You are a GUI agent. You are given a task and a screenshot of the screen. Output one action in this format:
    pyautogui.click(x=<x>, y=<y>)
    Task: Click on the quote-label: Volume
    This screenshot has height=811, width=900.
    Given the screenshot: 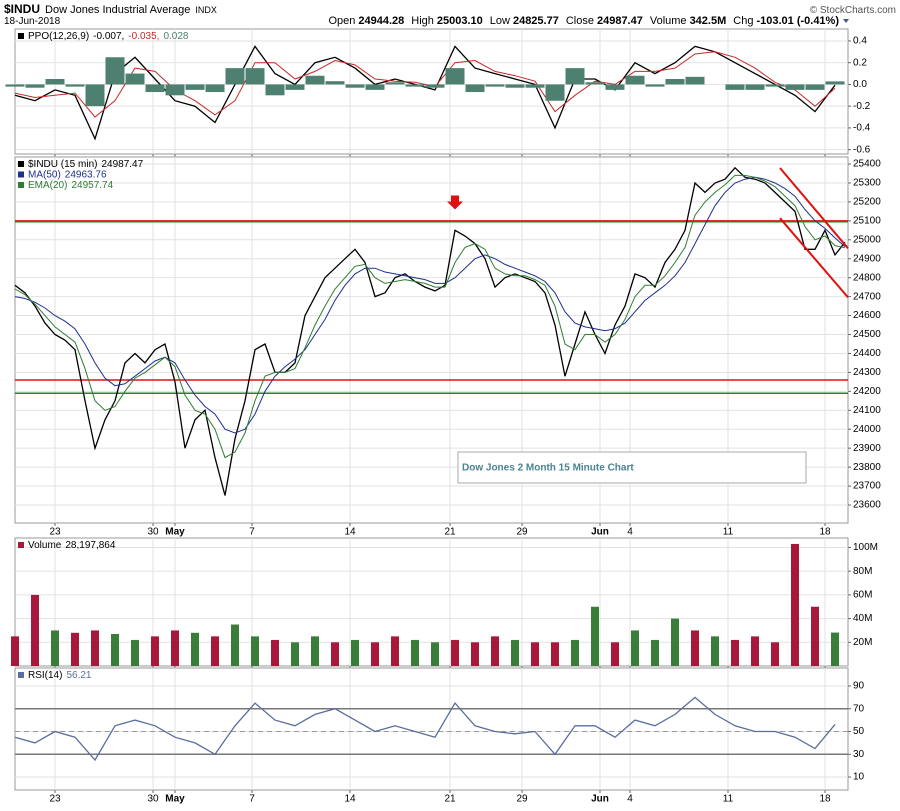 What is the action you would take?
    pyautogui.click(x=668, y=21)
    